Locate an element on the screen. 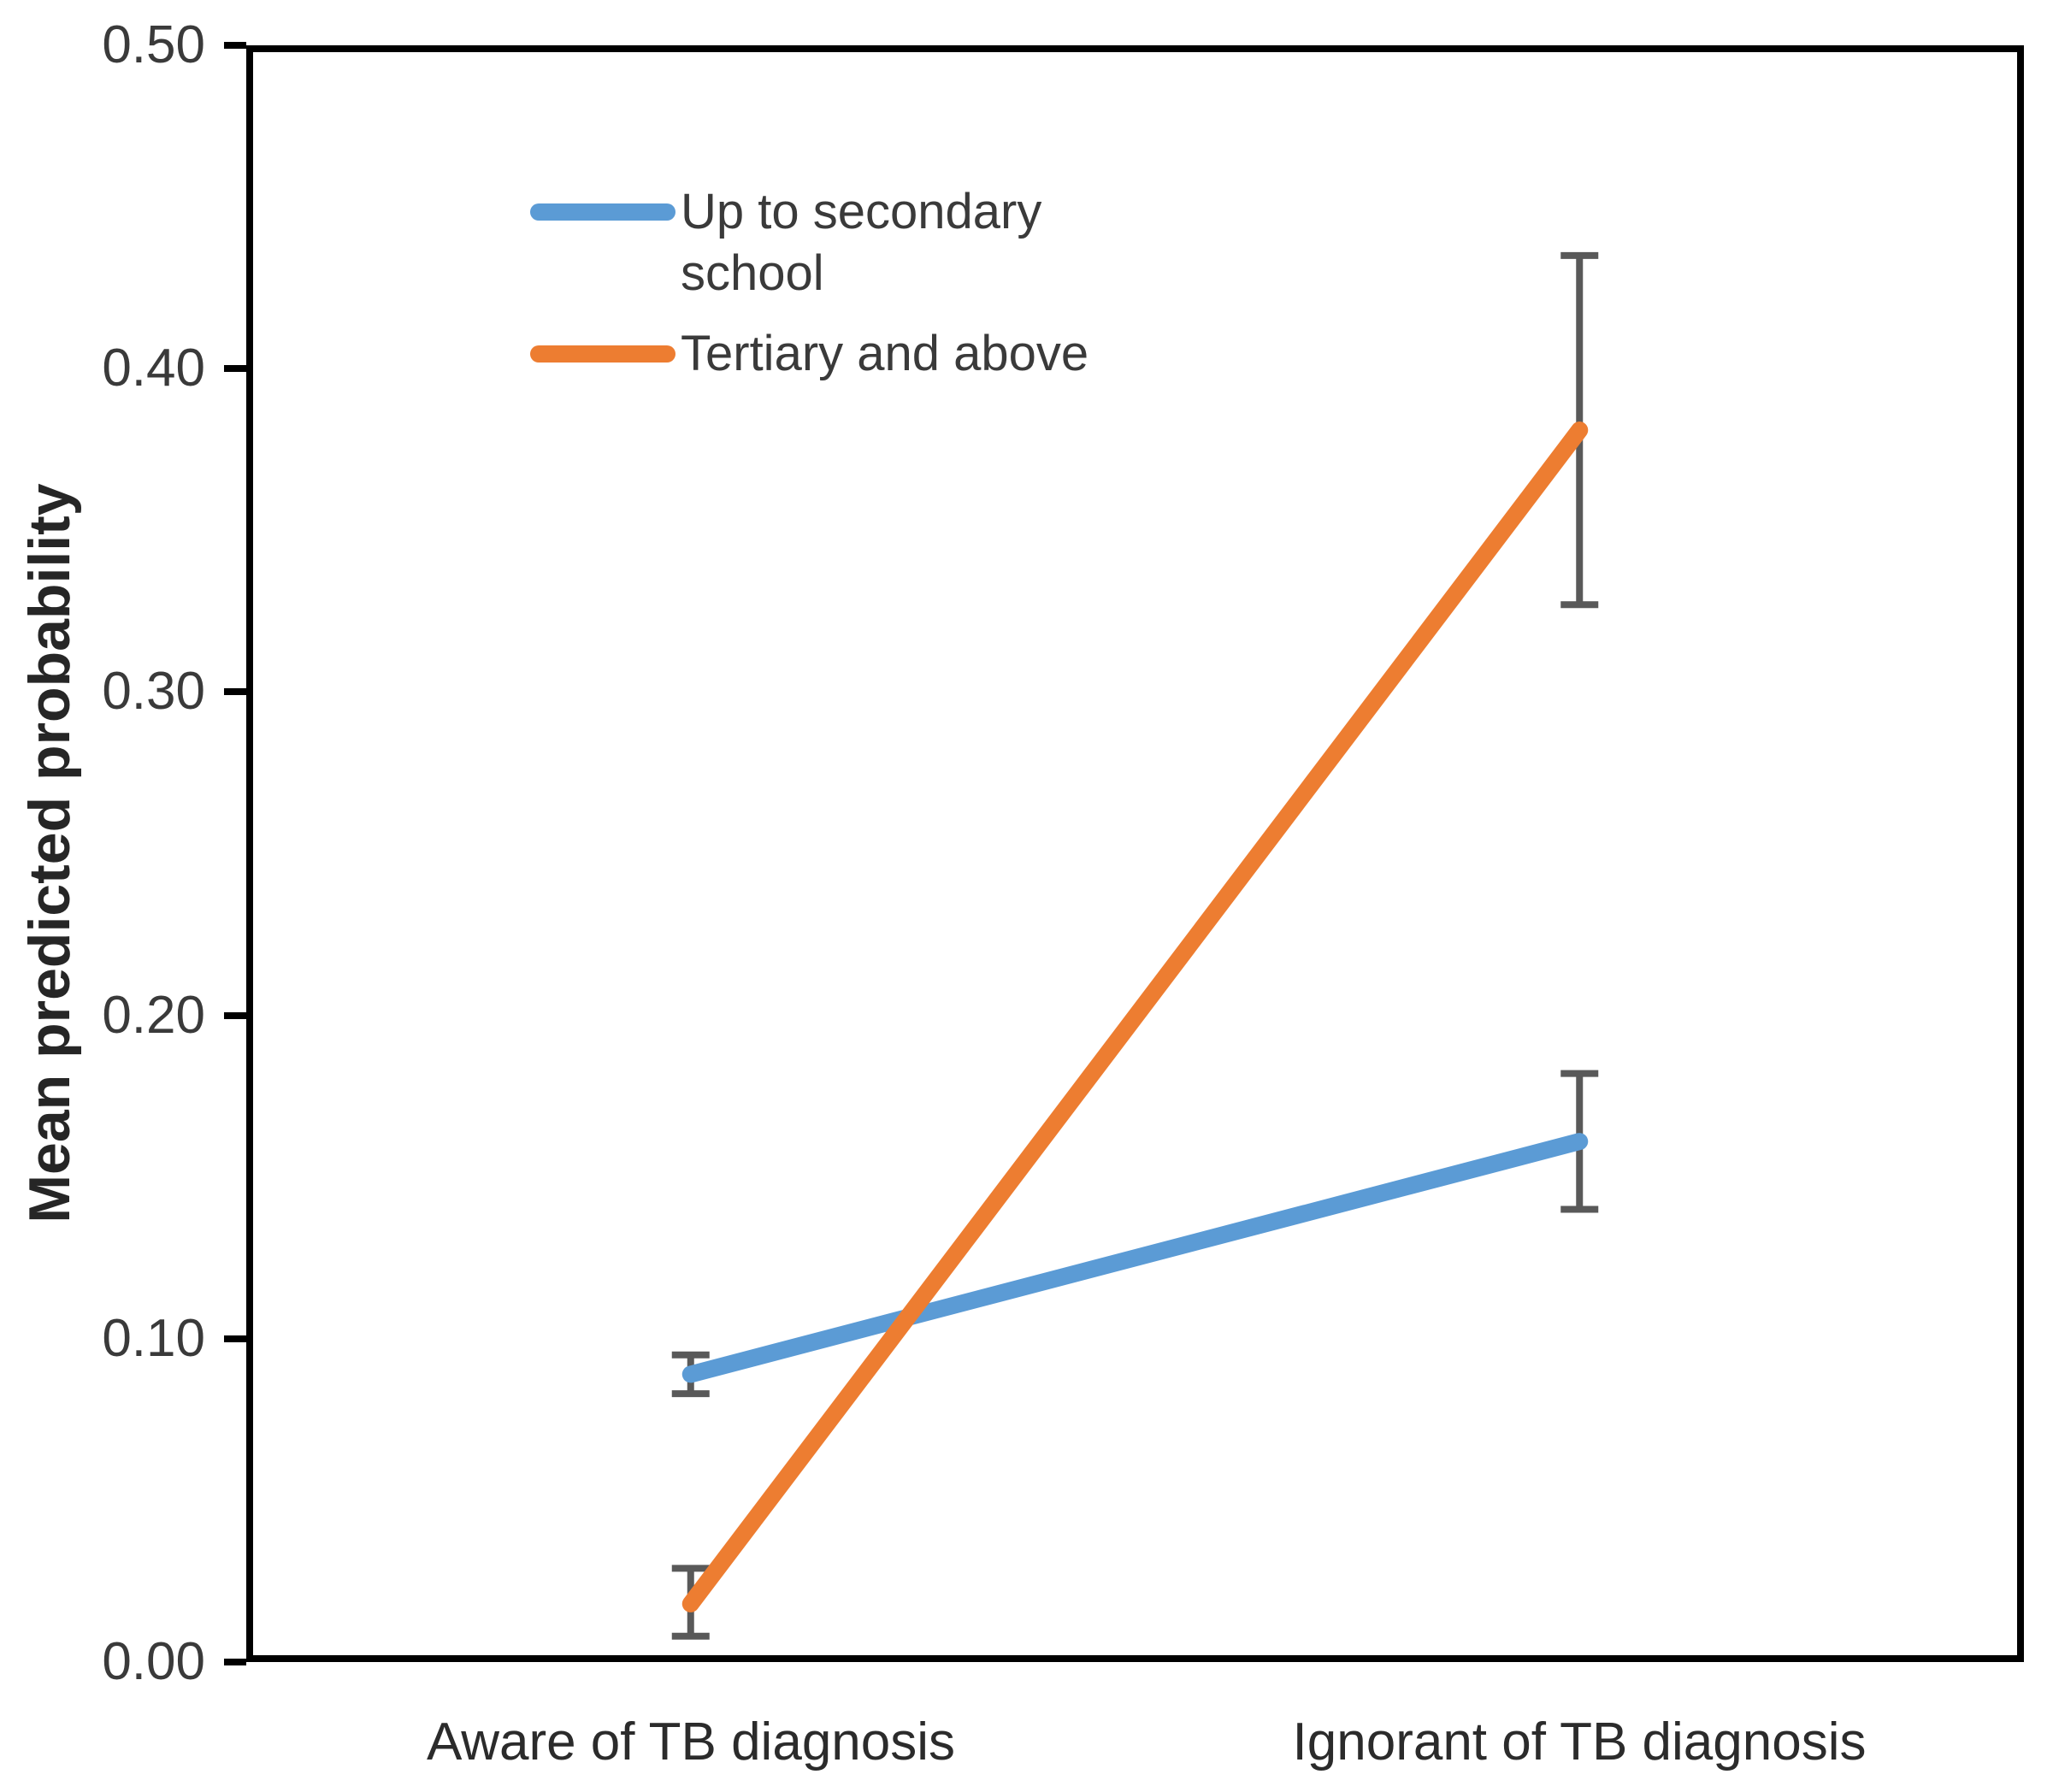  y-tick-label: 0.30 is located at coordinates (153, 692).